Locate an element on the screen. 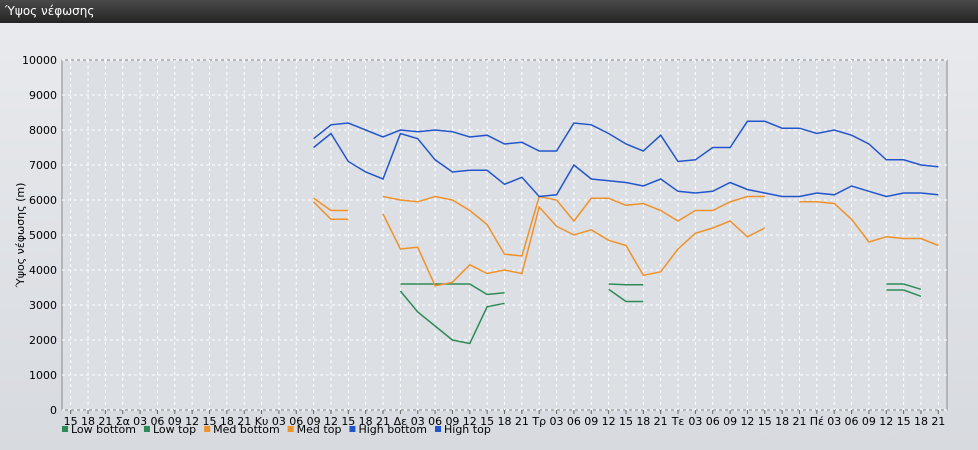 The width and height of the screenshot is (978, 450). x-tick-label: Δε is located at coordinates (401, 421).